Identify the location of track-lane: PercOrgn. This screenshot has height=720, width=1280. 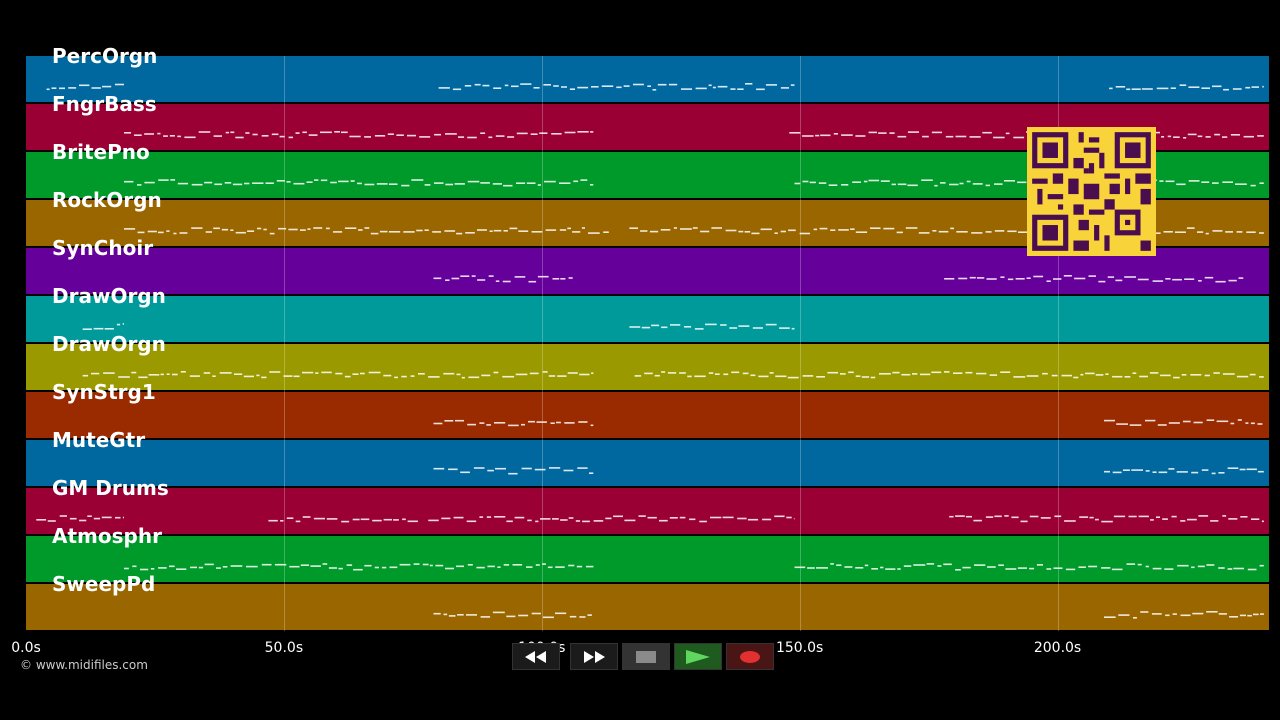
(647, 73).